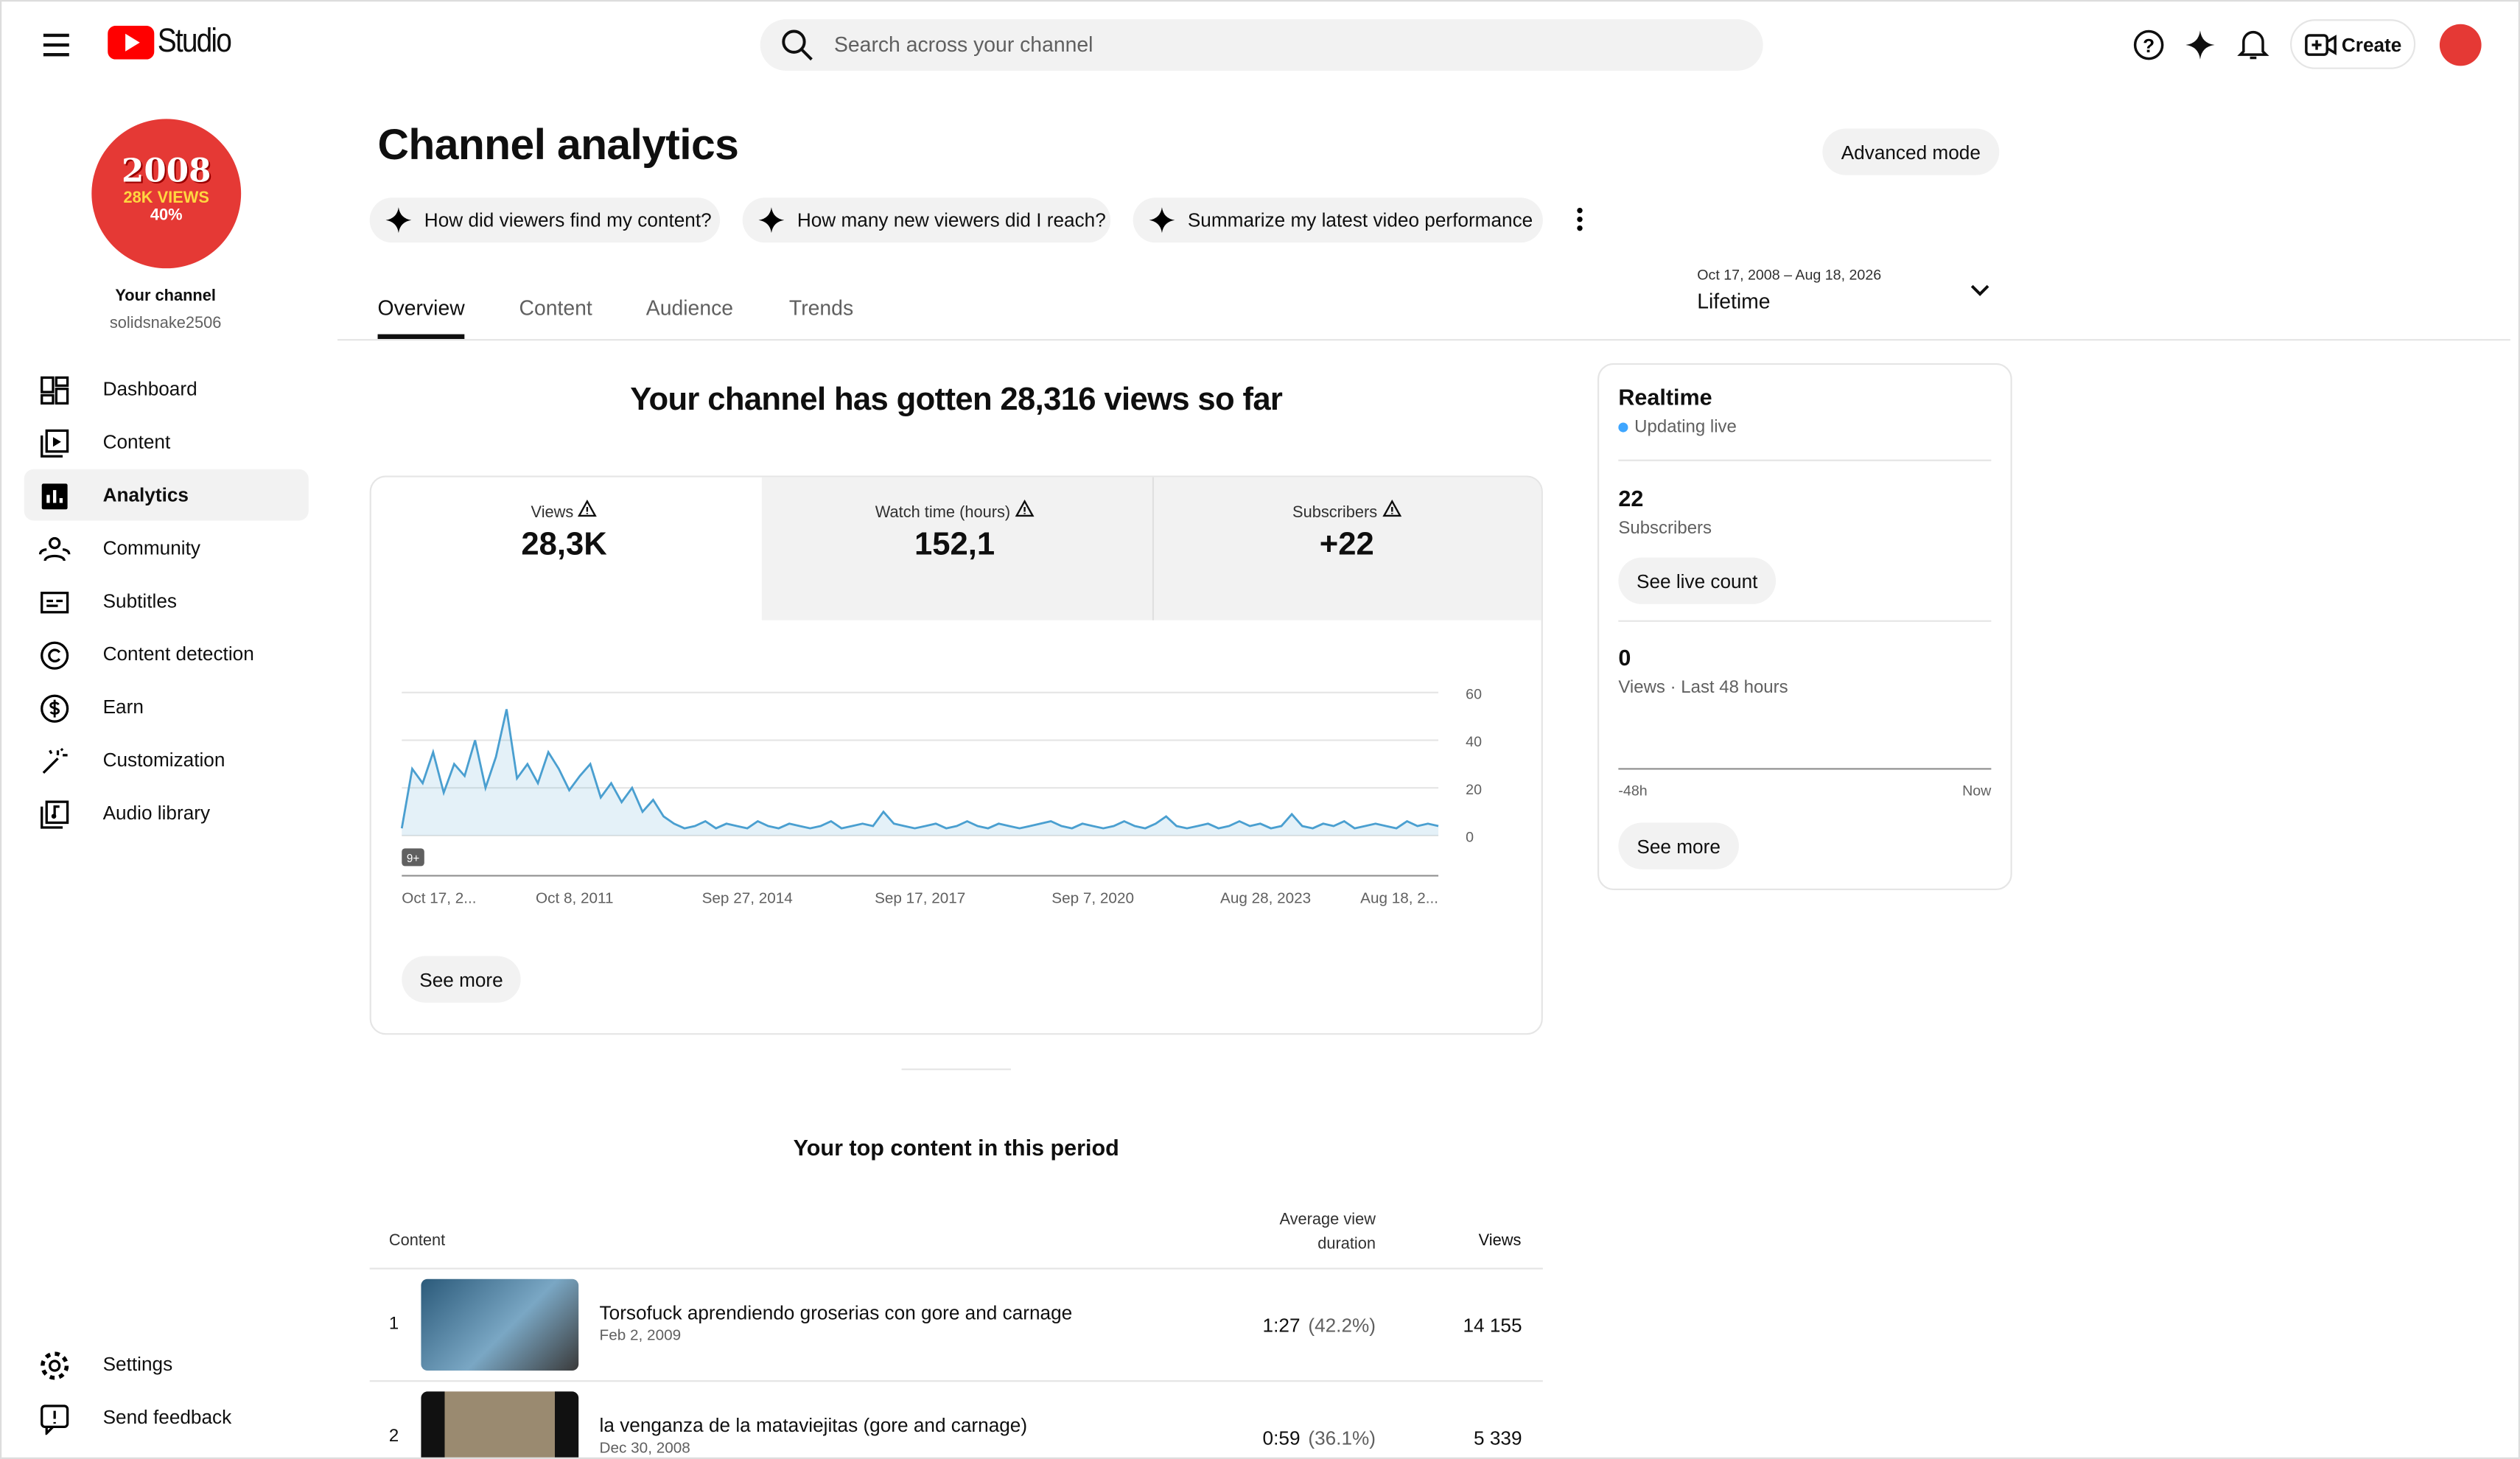 The height and width of the screenshot is (1459, 2520). What do you see at coordinates (166, 170) in the screenshot?
I see `avatar-year: 2008` at bounding box center [166, 170].